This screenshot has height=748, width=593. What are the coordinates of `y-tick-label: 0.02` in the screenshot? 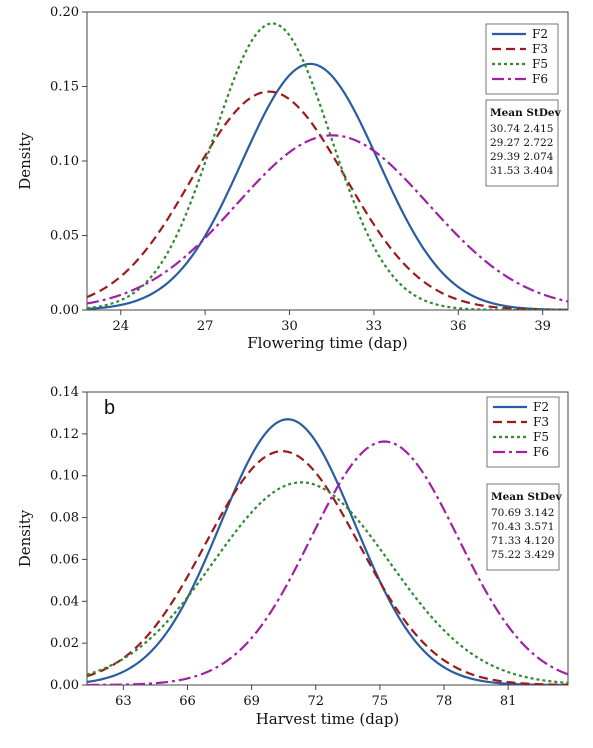 It's located at (64, 643).